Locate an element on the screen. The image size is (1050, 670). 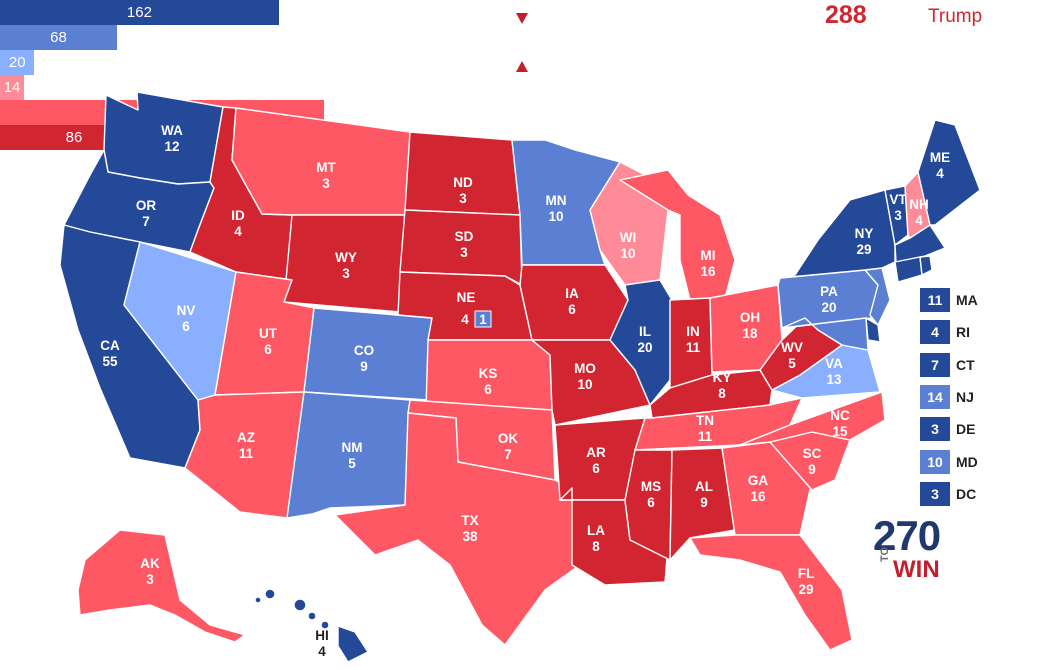
small-state-ma: 11 MA is located at coordinates (975, 300).